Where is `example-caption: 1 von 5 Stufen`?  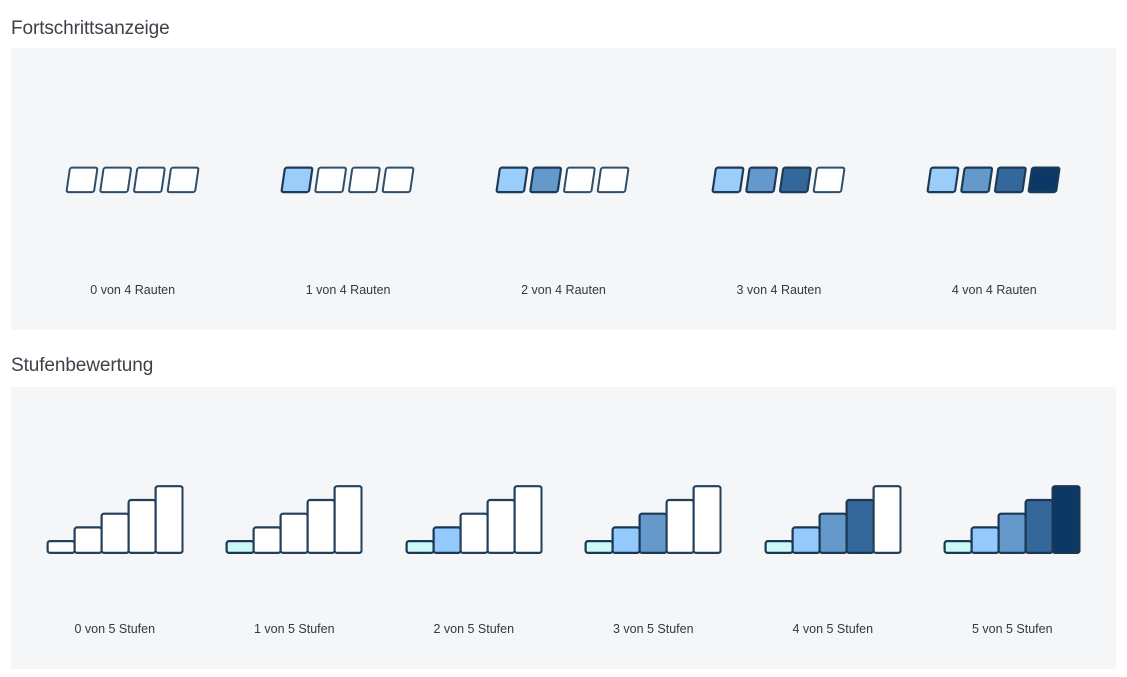
example-caption: 1 von 5 Stufen is located at coordinates (294, 629).